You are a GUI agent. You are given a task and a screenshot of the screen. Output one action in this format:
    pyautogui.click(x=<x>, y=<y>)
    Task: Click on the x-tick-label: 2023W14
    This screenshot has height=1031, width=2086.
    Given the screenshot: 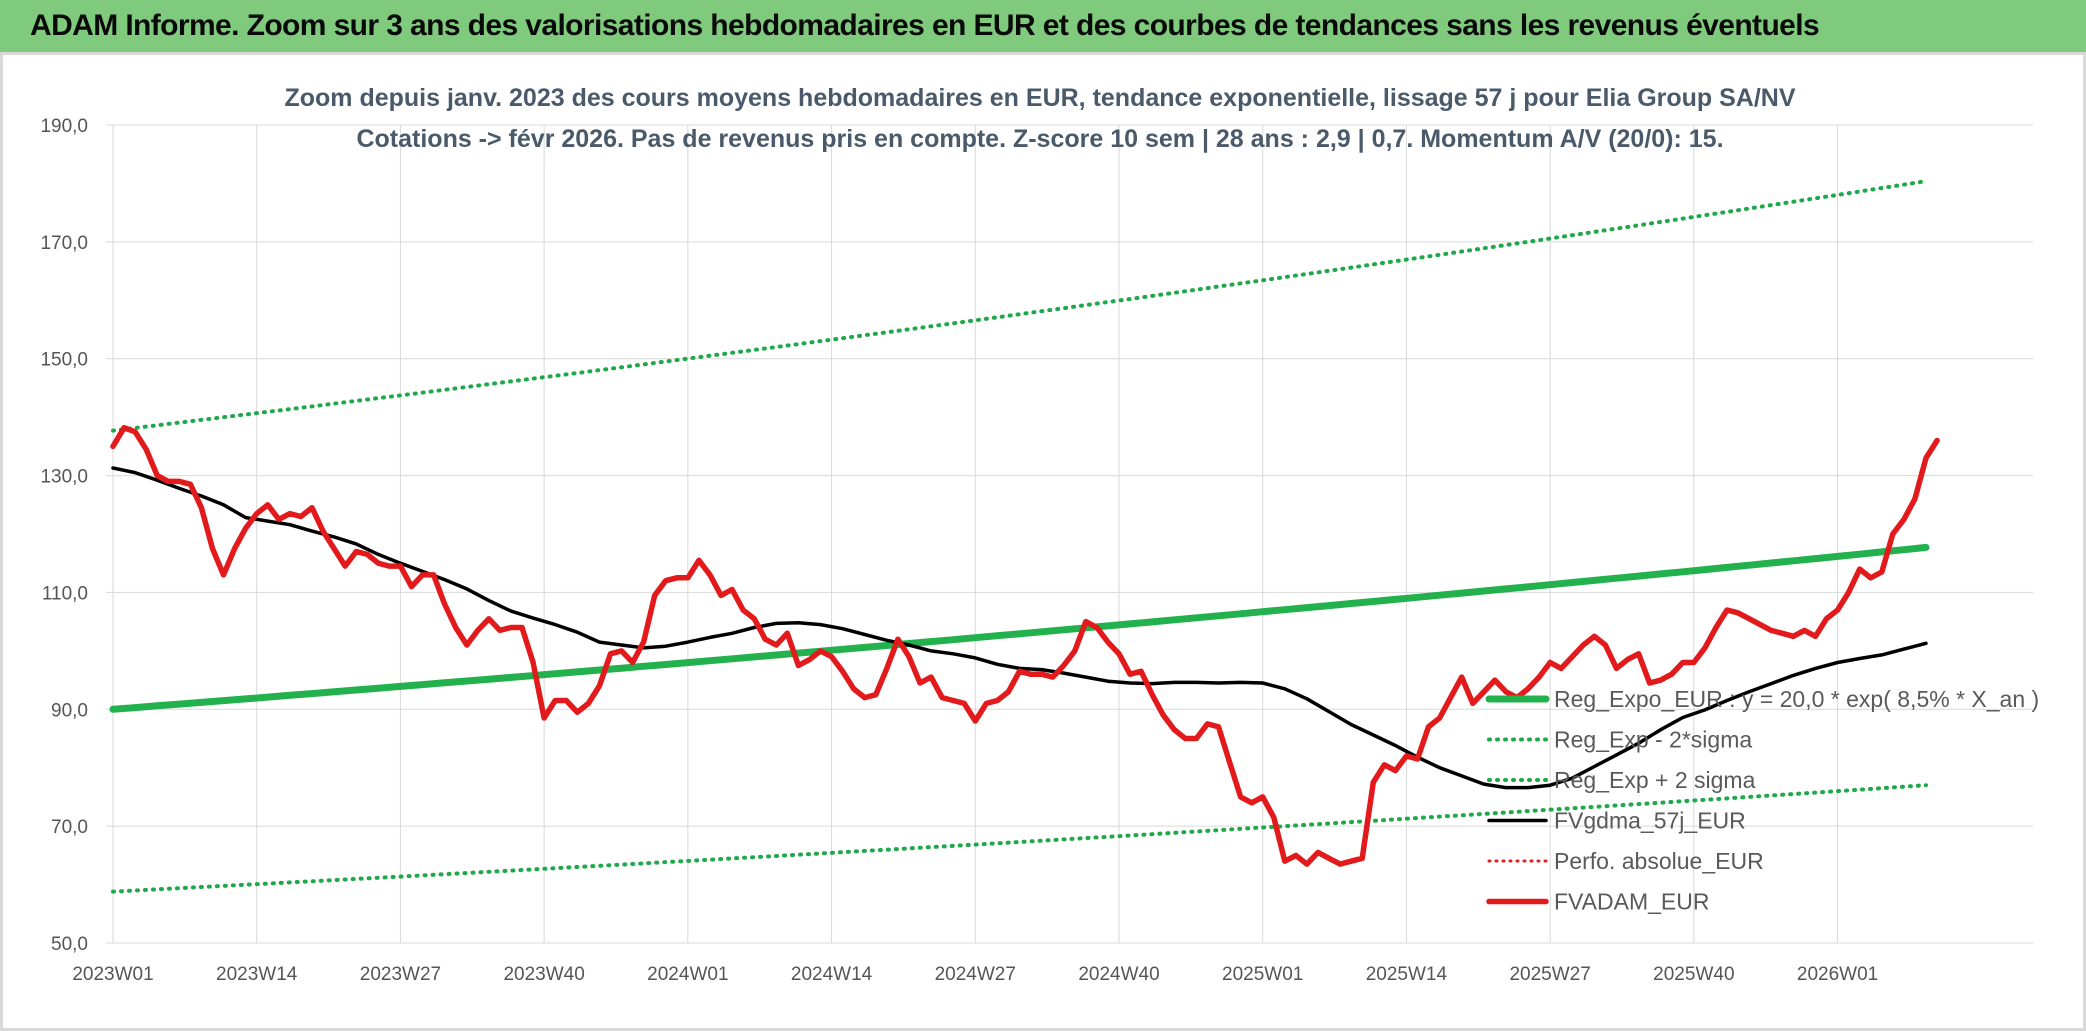 What is the action you would take?
    pyautogui.click(x=257, y=974)
    